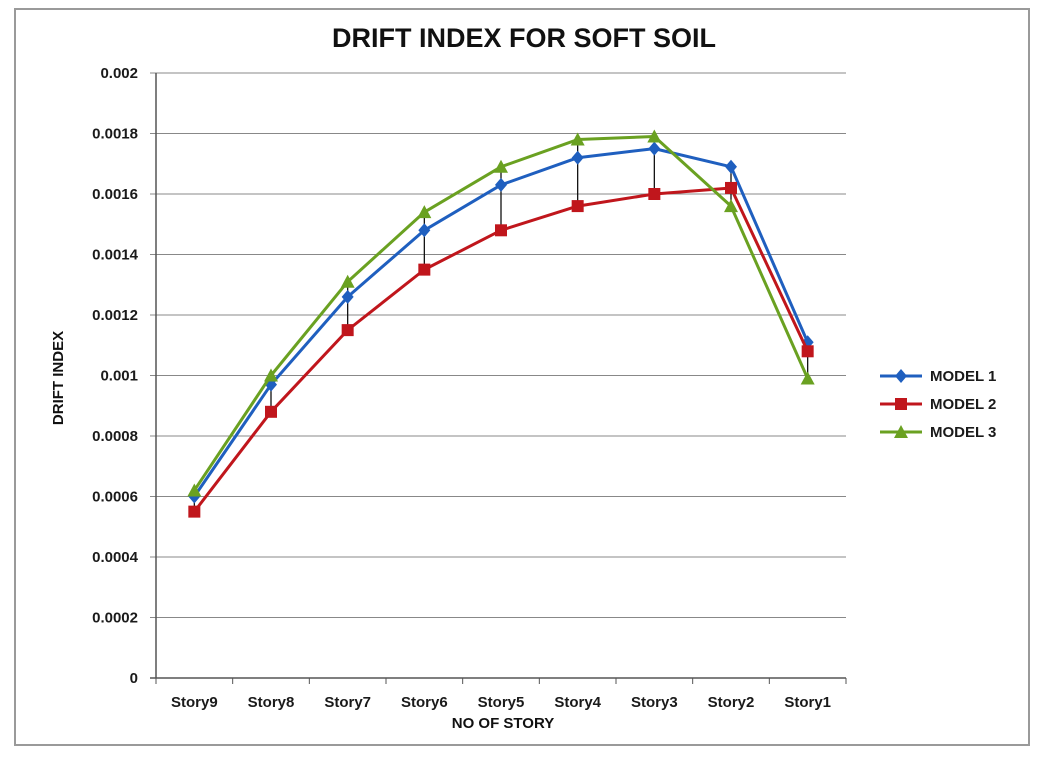 This screenshot has width=1046, height=758. Describe the element at coordinates (347, 702) in the screenshot. I see `x-tick-label: Story7` at that location.